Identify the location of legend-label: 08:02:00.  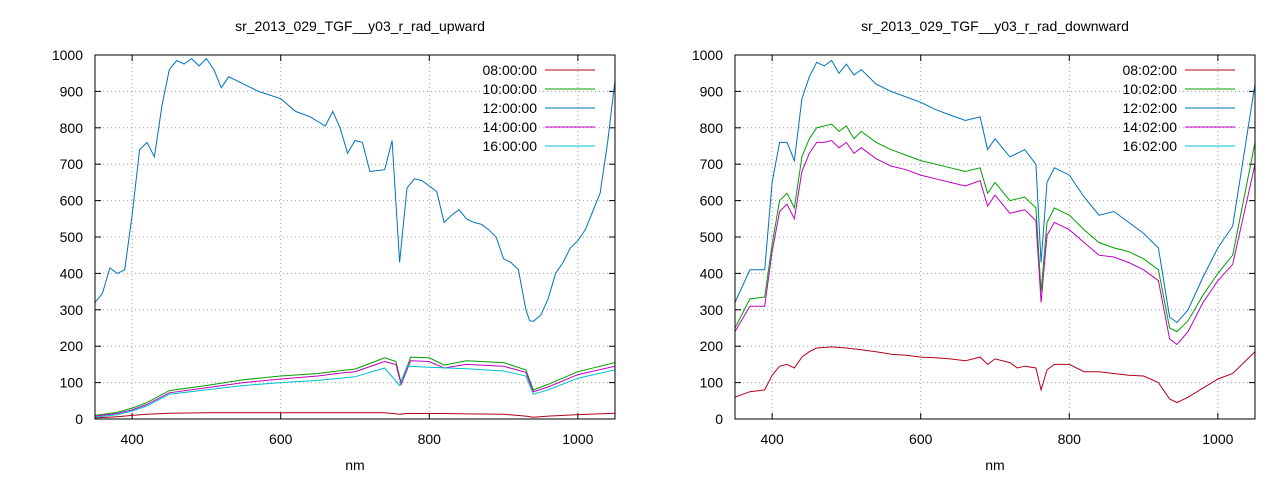
(1150, 70).